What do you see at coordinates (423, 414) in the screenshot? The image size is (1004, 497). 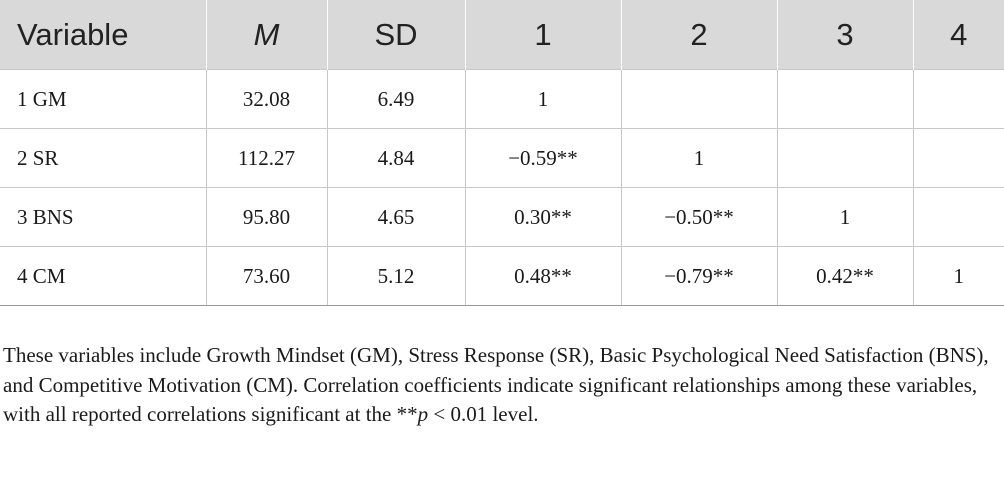 I see `footnote-p-symbol: p` at bounding box center [423, 414].